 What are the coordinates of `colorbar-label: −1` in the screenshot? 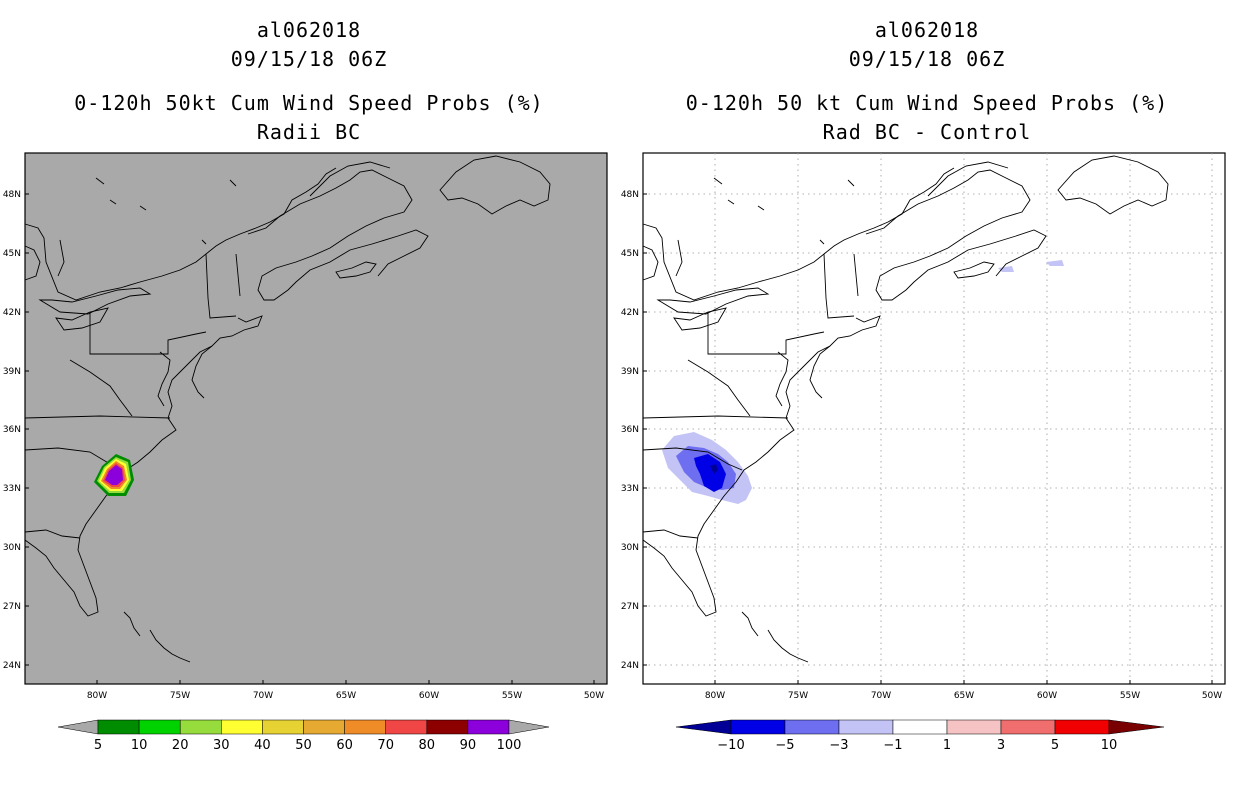 It's located at (892, 745).